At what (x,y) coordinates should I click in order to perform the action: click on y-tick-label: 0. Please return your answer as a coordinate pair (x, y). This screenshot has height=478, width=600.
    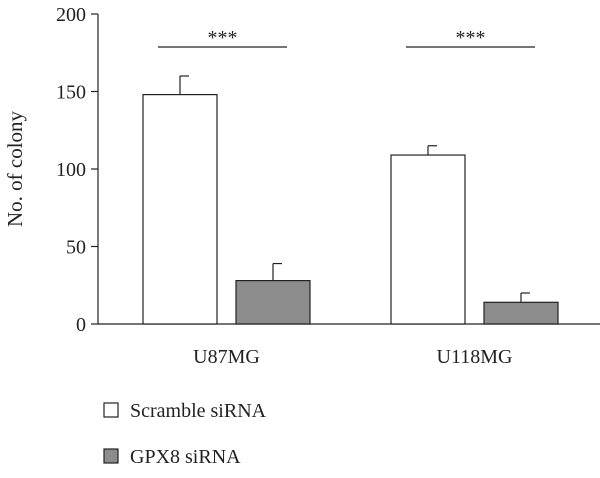
    Looking at the image, I should click on (81, 325).